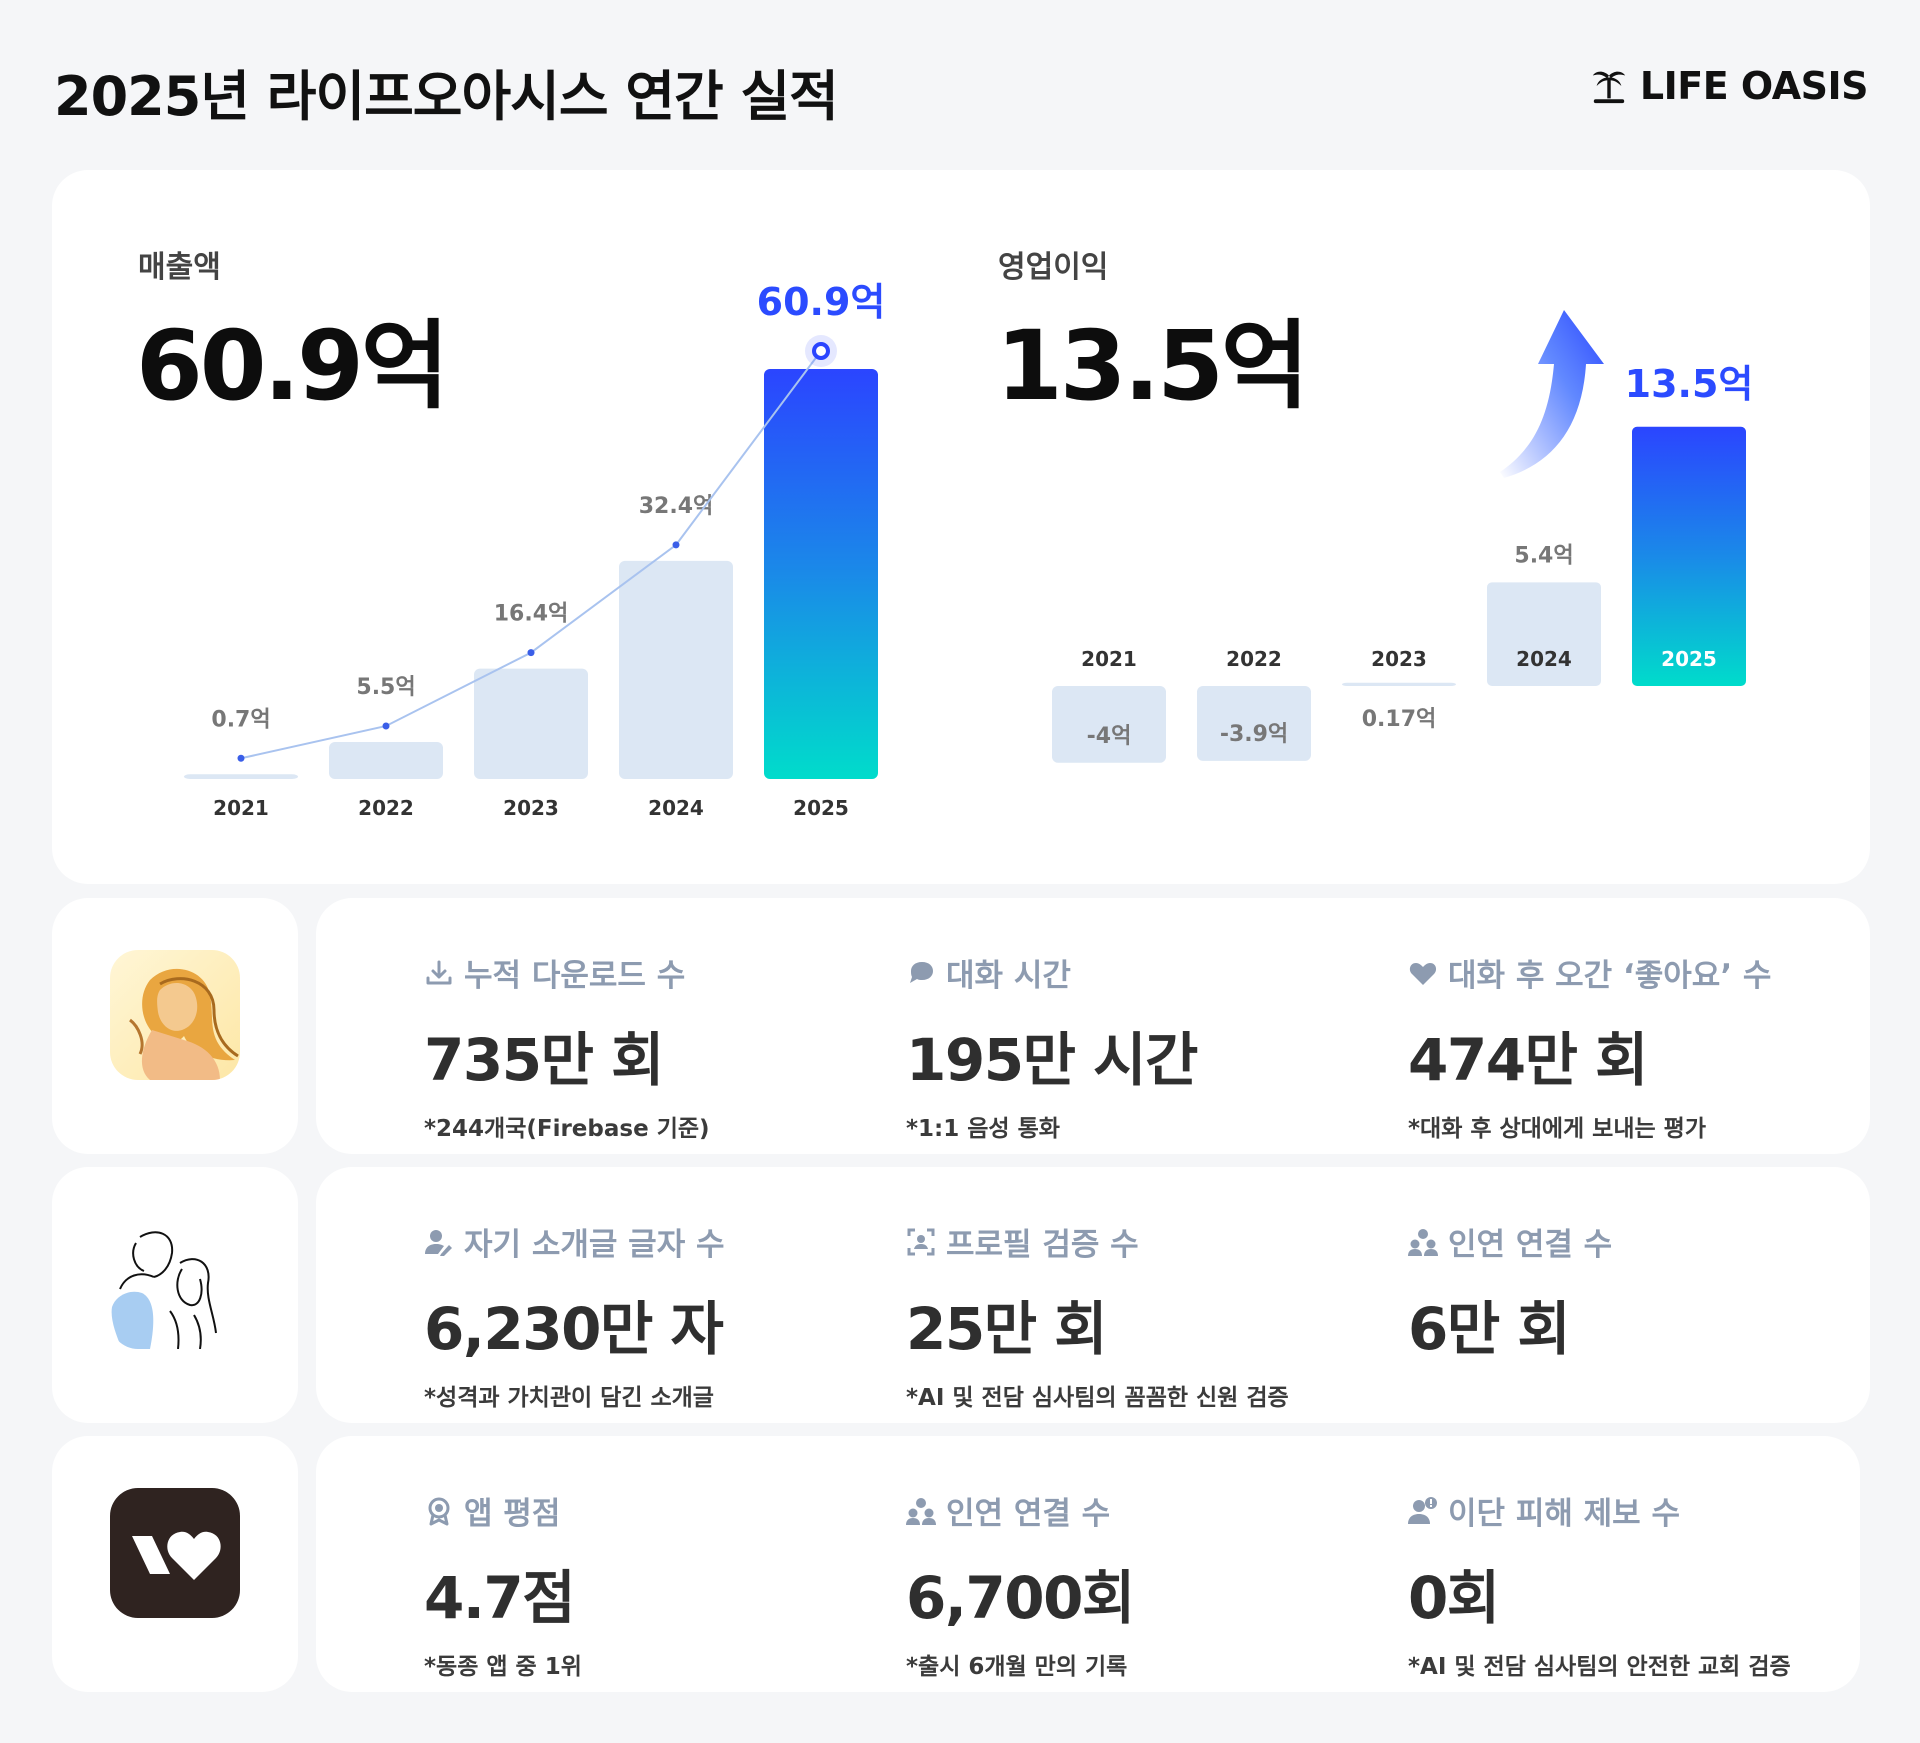 Image resolution: width=1920 pixels, height=1743 pixels. I want to click on user-edit-icon, so click(438, 1242).